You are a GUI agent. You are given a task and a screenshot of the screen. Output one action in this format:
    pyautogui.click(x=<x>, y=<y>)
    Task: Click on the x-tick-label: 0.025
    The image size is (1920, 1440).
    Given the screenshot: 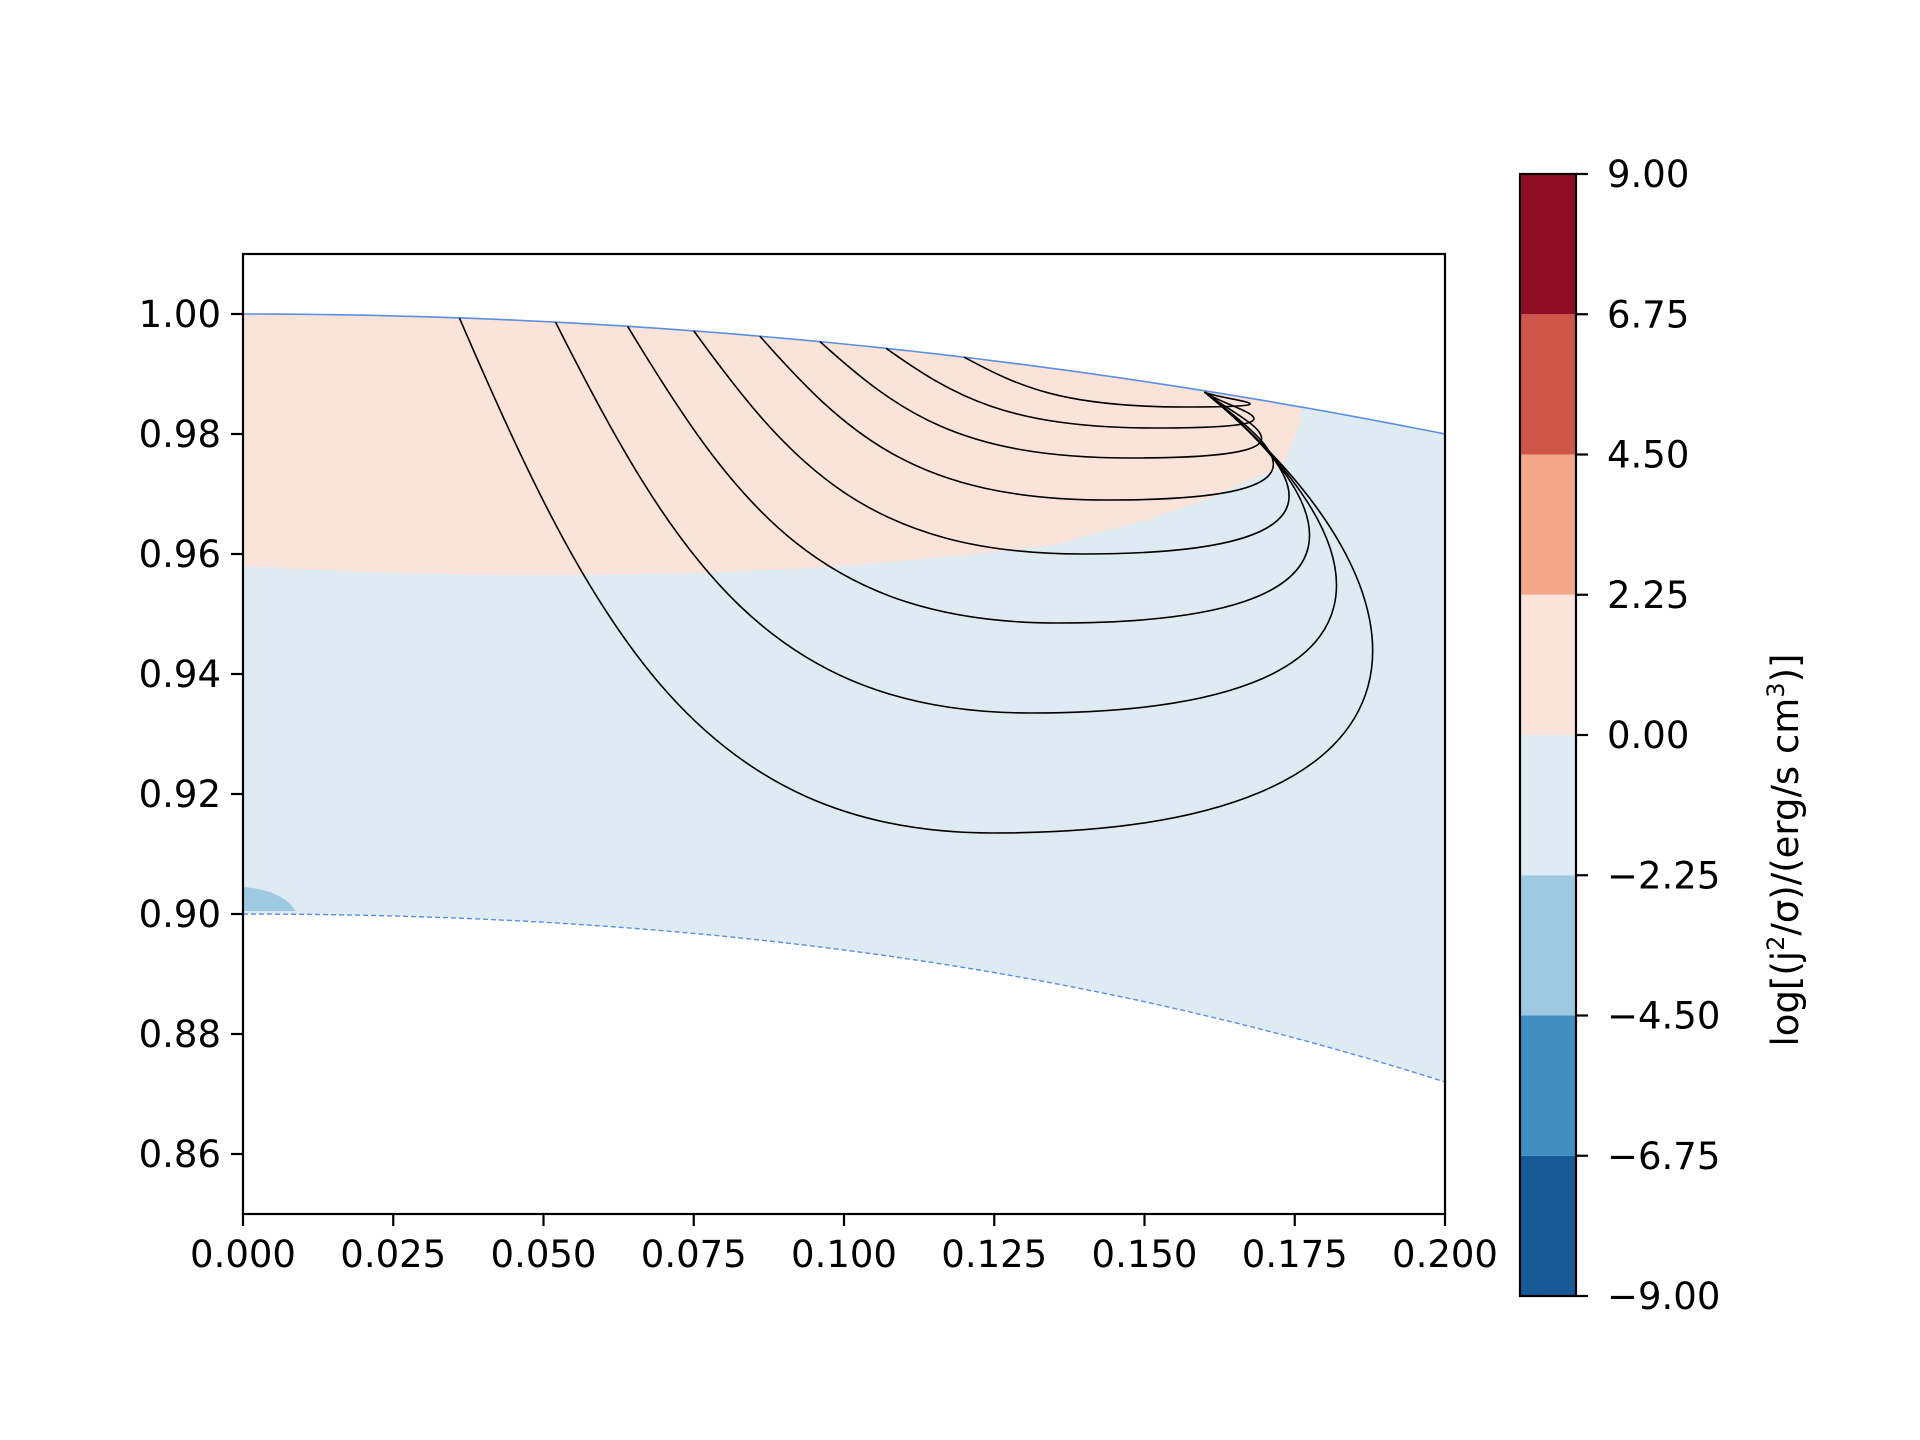 What is the action you would take?
    pyautogui.click(x=393, y=1254)
    